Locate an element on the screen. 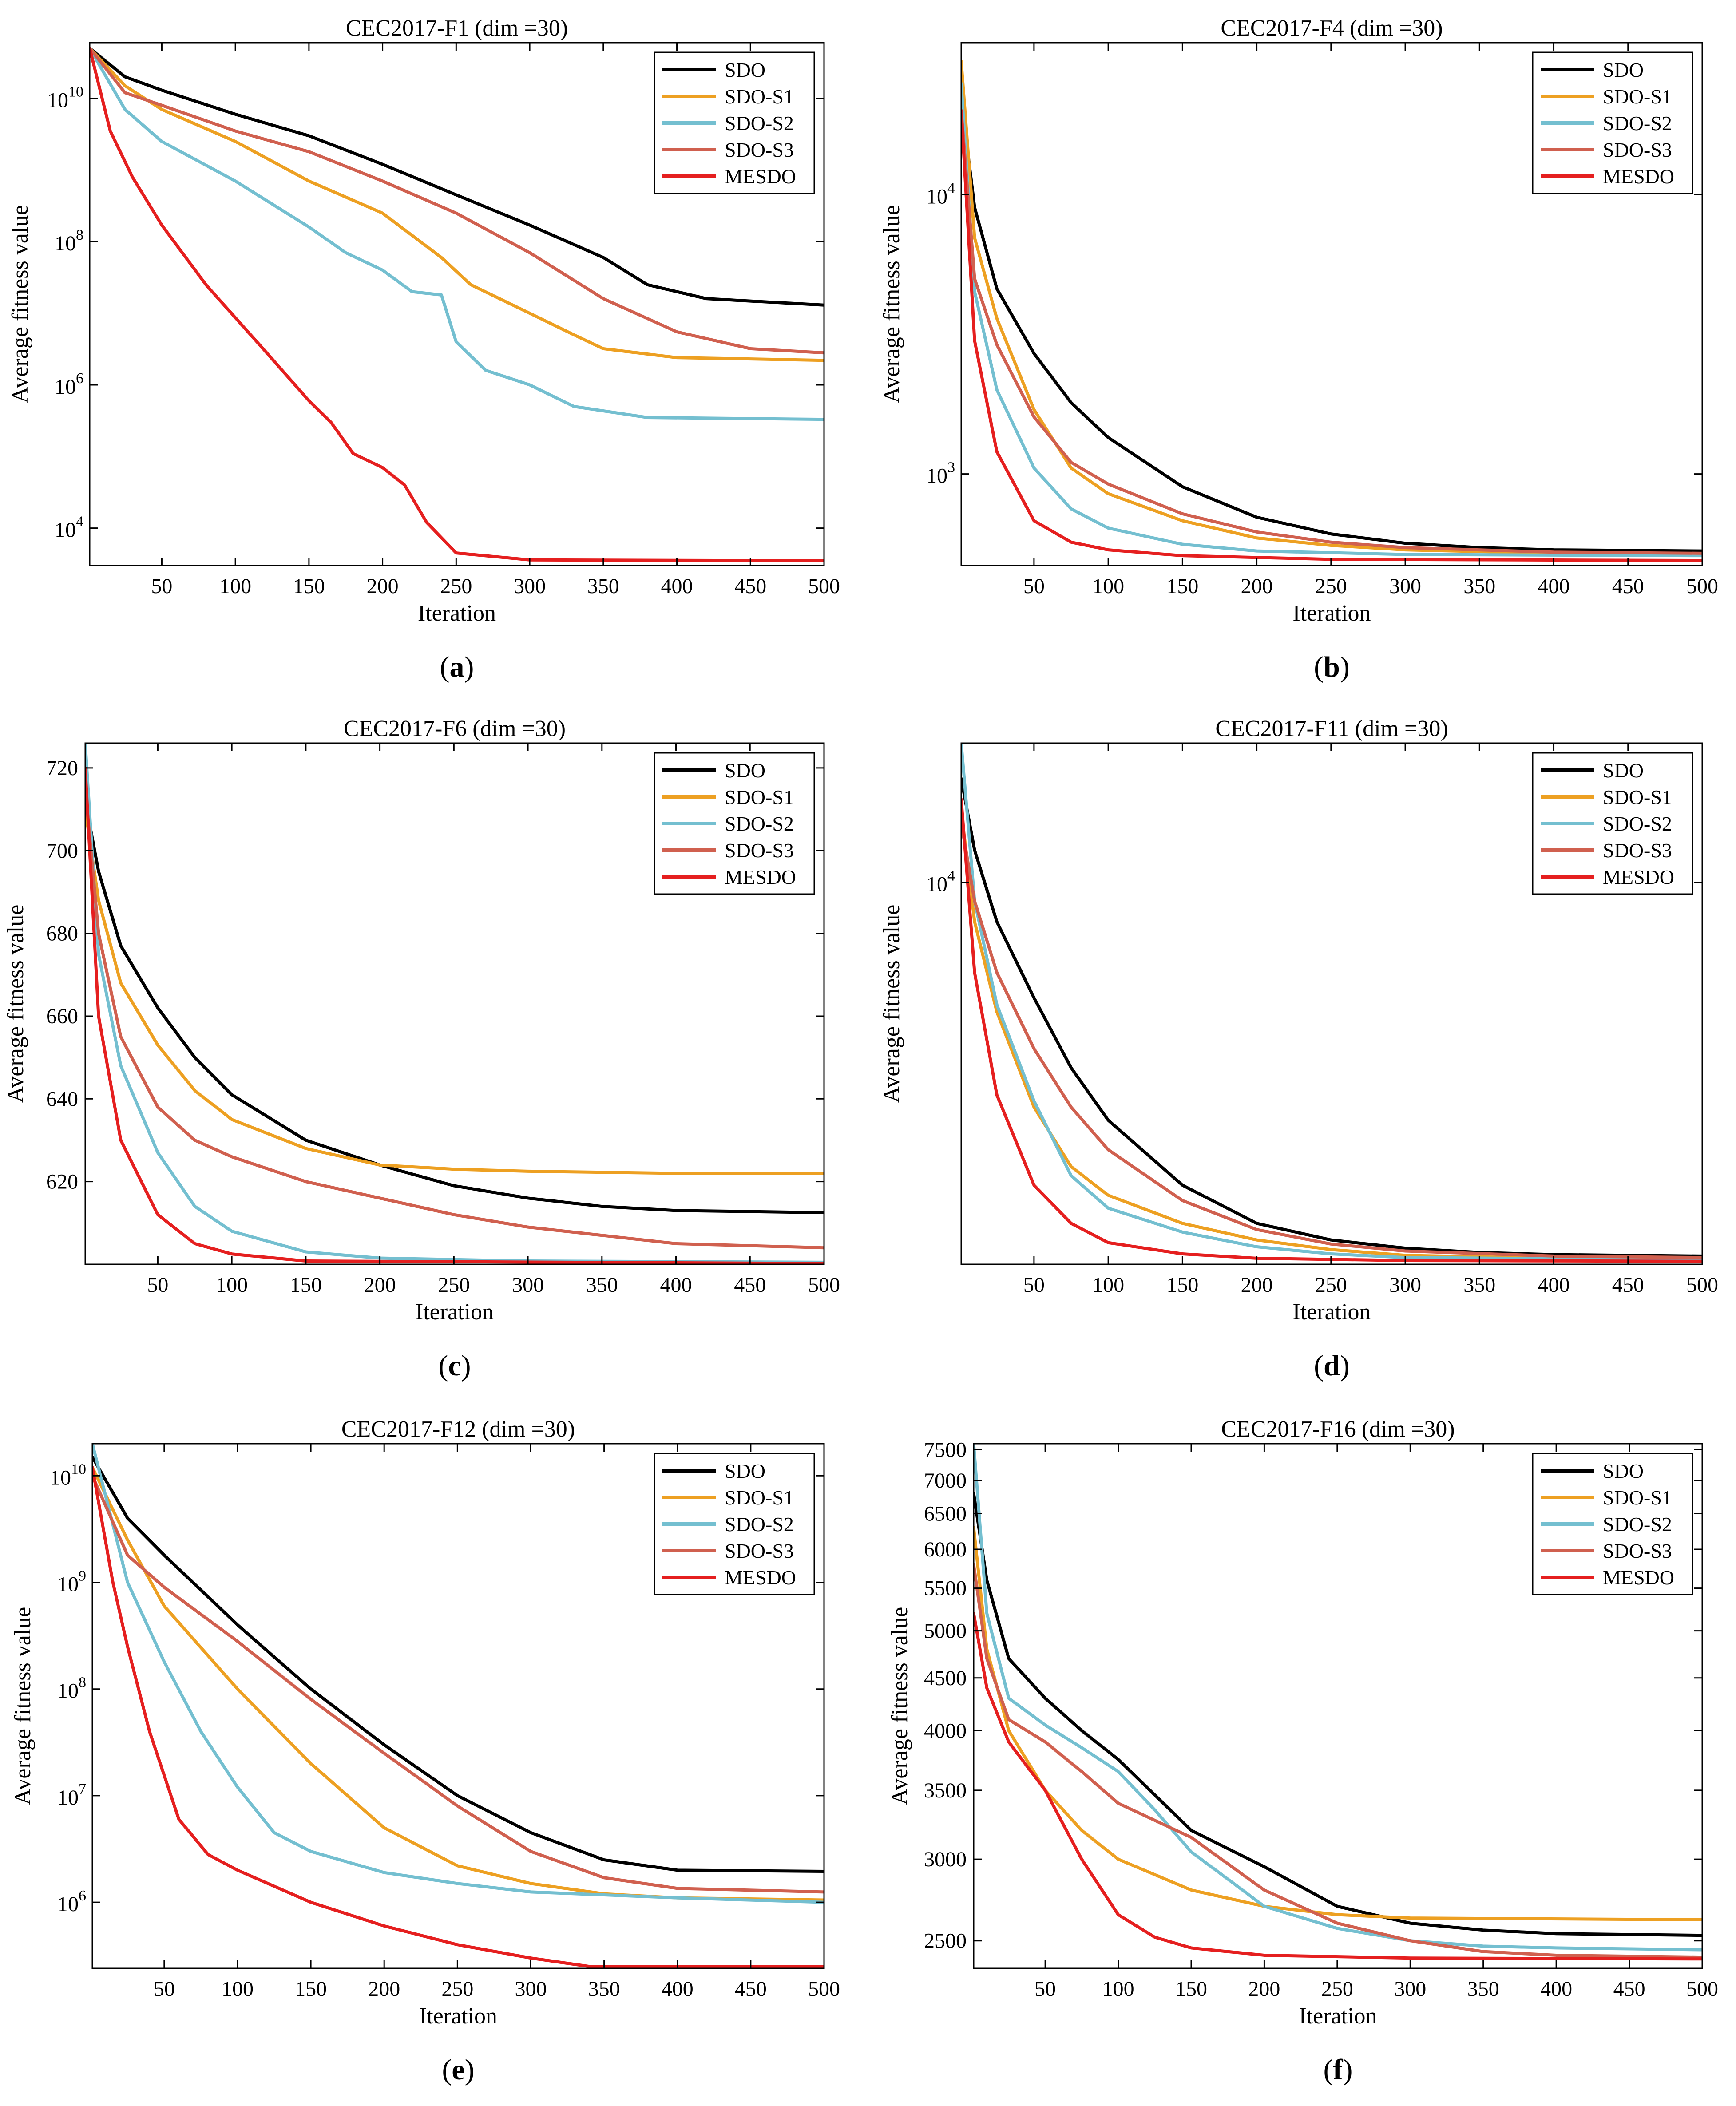  series-line-sdo is located at coordinates (454, 1007).